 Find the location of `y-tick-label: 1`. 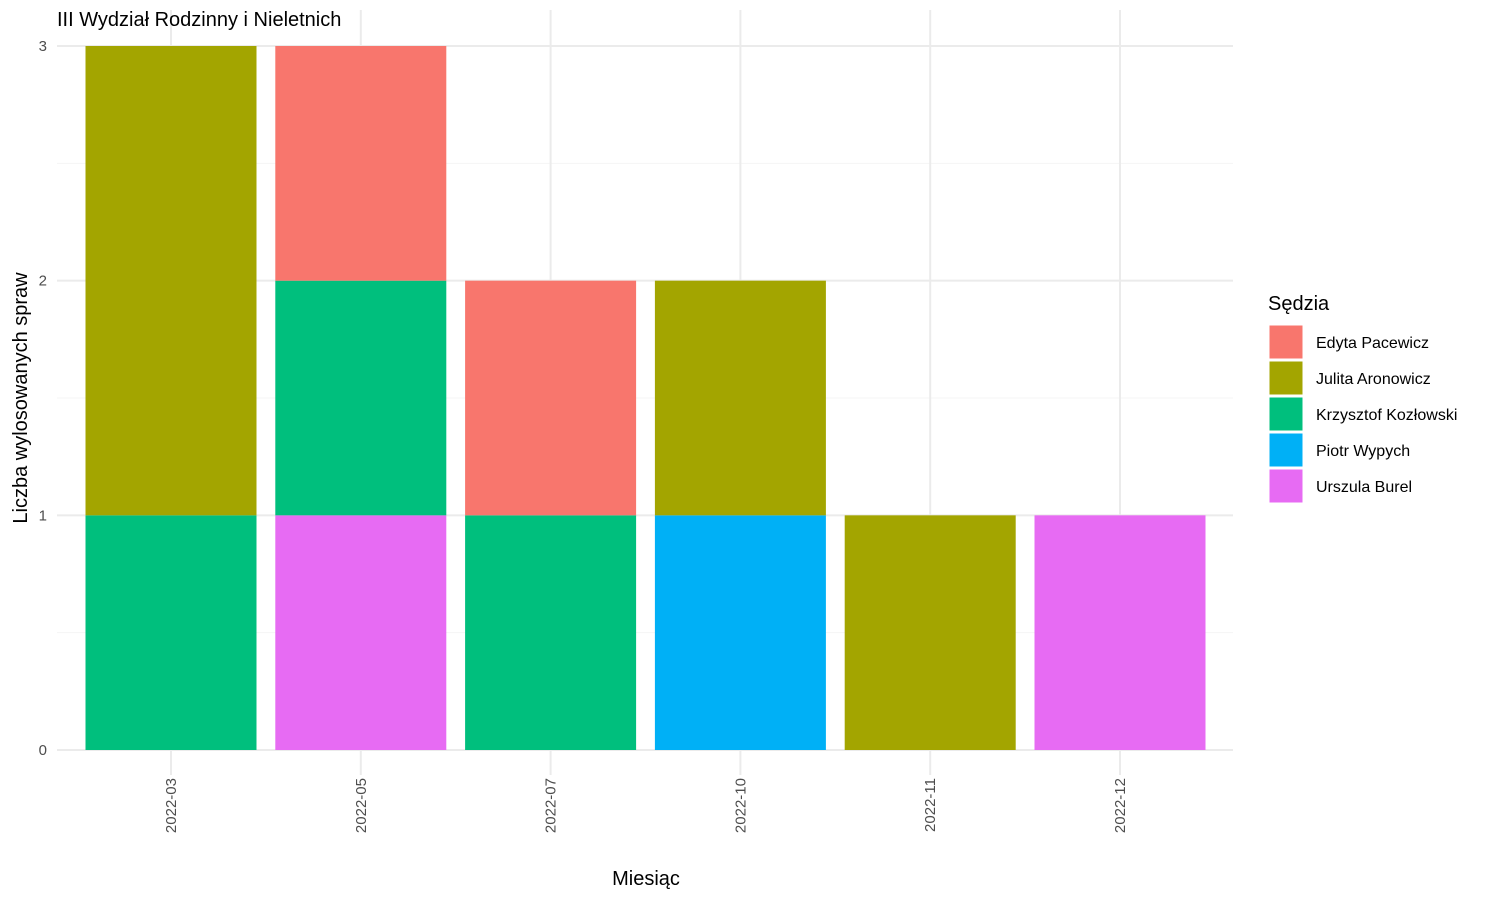

y-tick-label: 1 is located at coordinates (43, 515).